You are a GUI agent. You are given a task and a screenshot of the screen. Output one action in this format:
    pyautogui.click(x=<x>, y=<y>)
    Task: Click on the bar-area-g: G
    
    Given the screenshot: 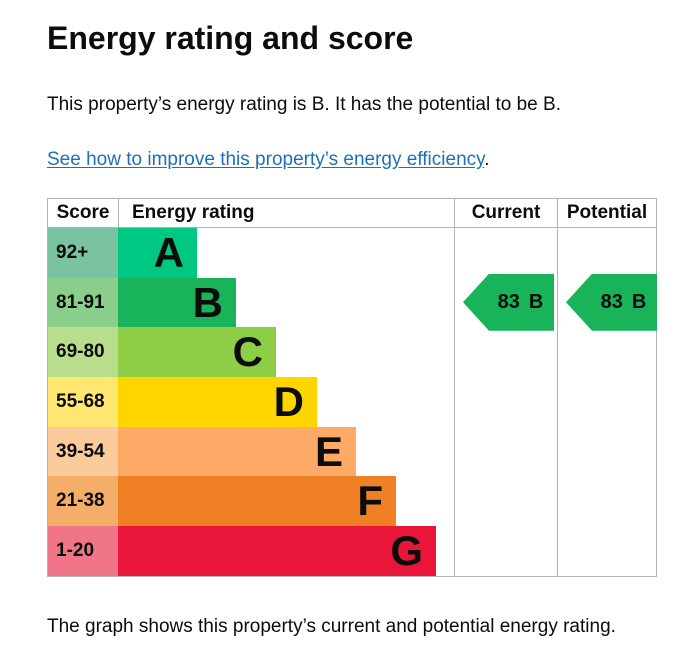 What is the action you would take?
    pyautogui.click(x=286, y=551)
    